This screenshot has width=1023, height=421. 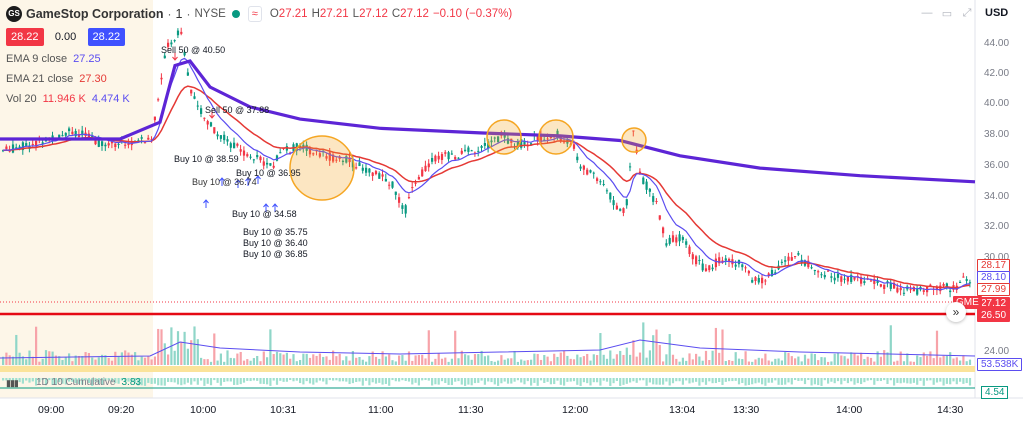 What do you see at coordinates (25, 37) in the screenshot?
I see `sell-button: 28.22` at bounding box center [25, 37].